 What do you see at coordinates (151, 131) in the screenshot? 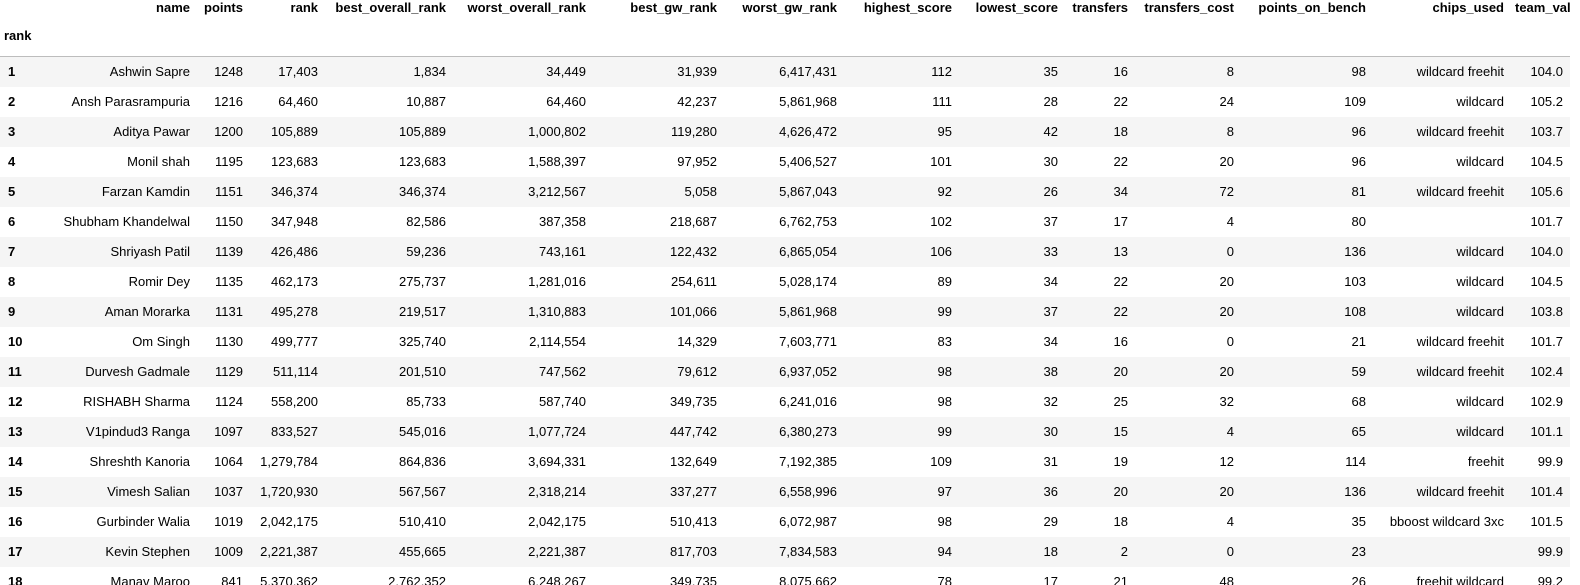
I see `table-cell-name: Aditya Pawar` at bounding box center [151, 131].